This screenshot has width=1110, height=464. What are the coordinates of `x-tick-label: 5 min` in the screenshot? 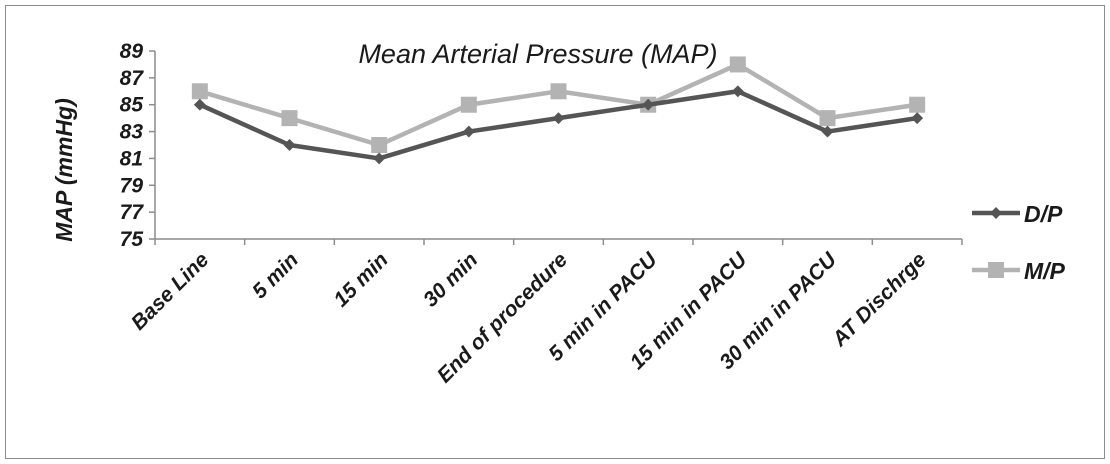 It's located at (275, 275).